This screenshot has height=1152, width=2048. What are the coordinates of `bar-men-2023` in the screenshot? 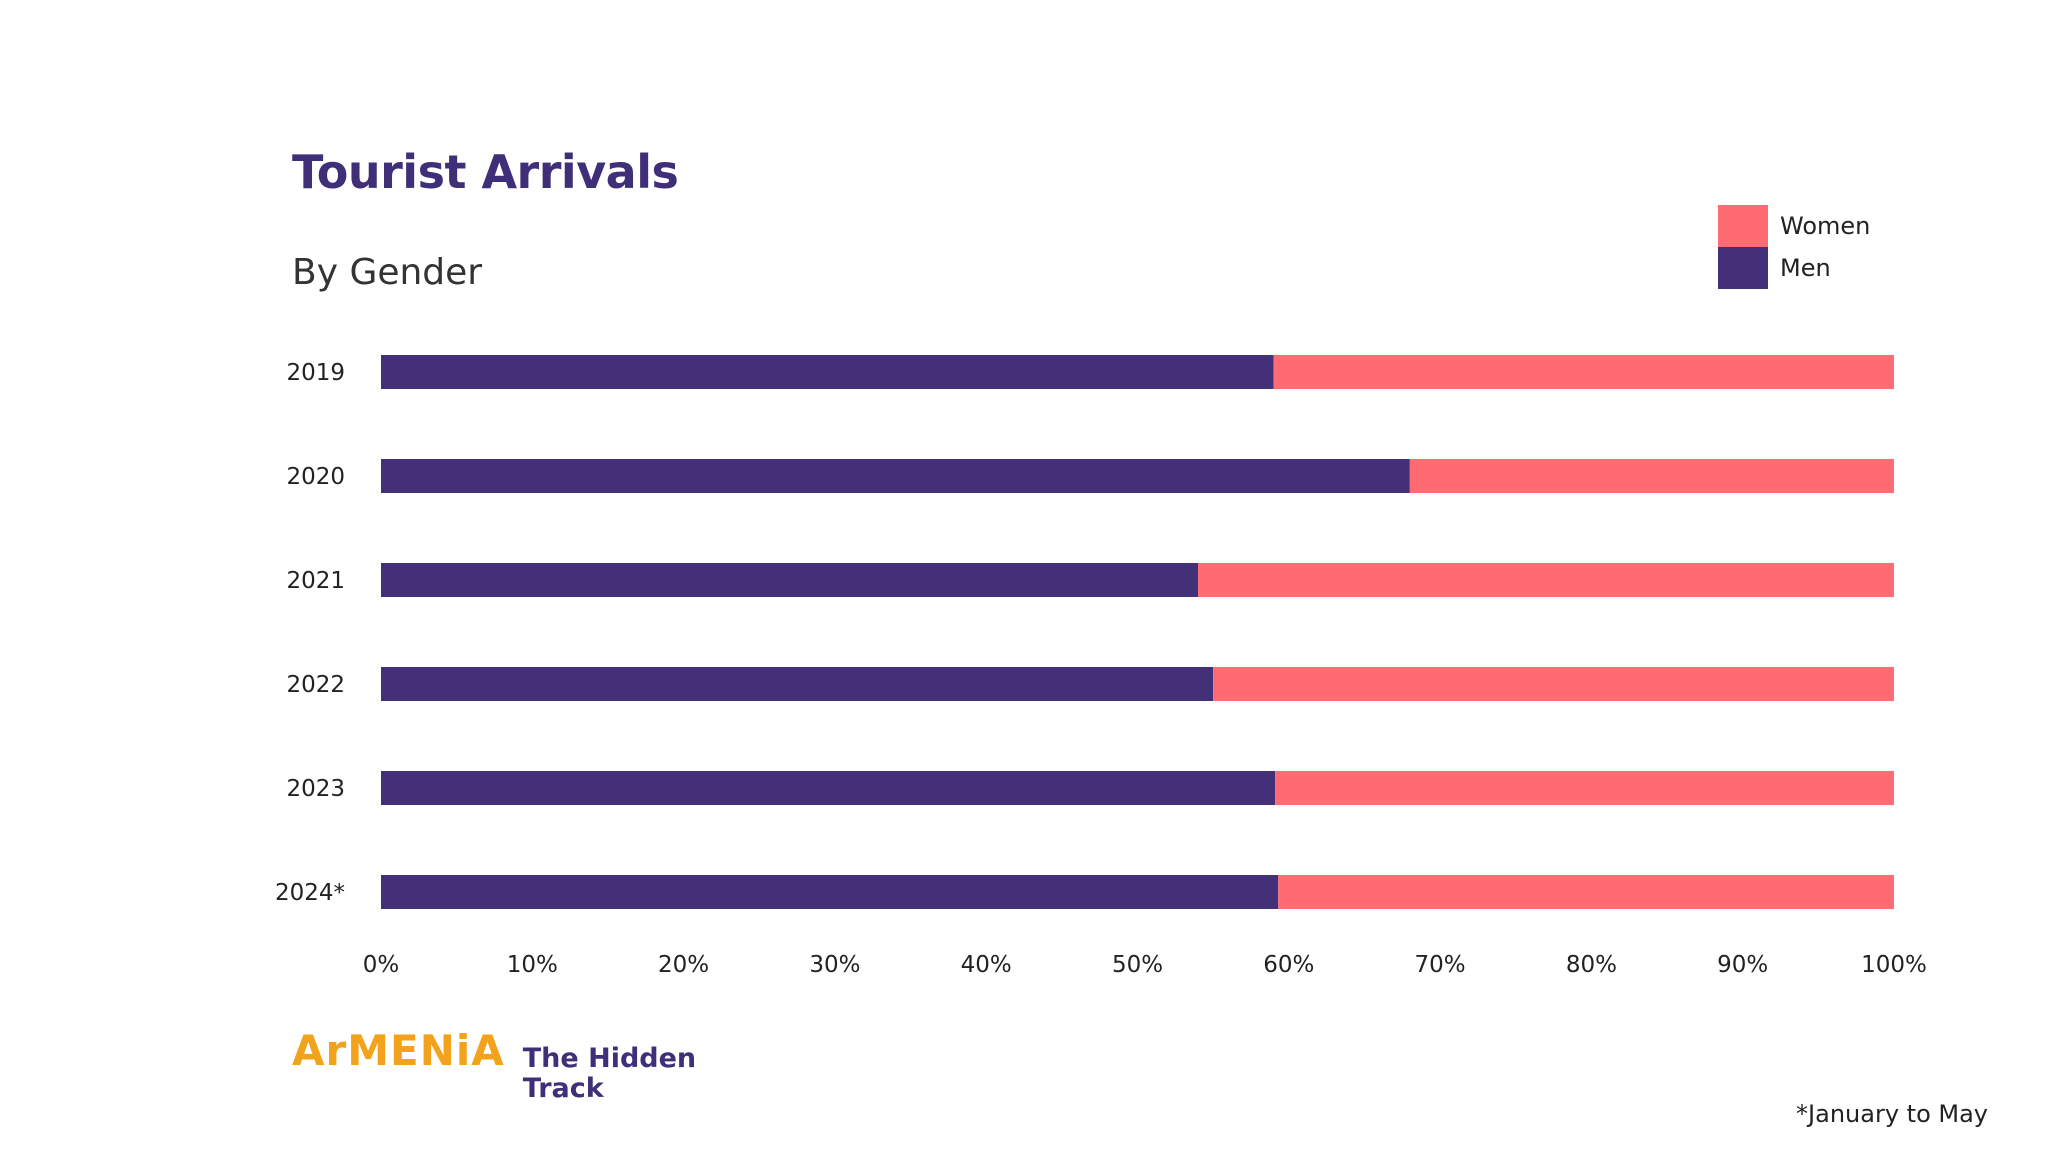 It's located at (828, 788).